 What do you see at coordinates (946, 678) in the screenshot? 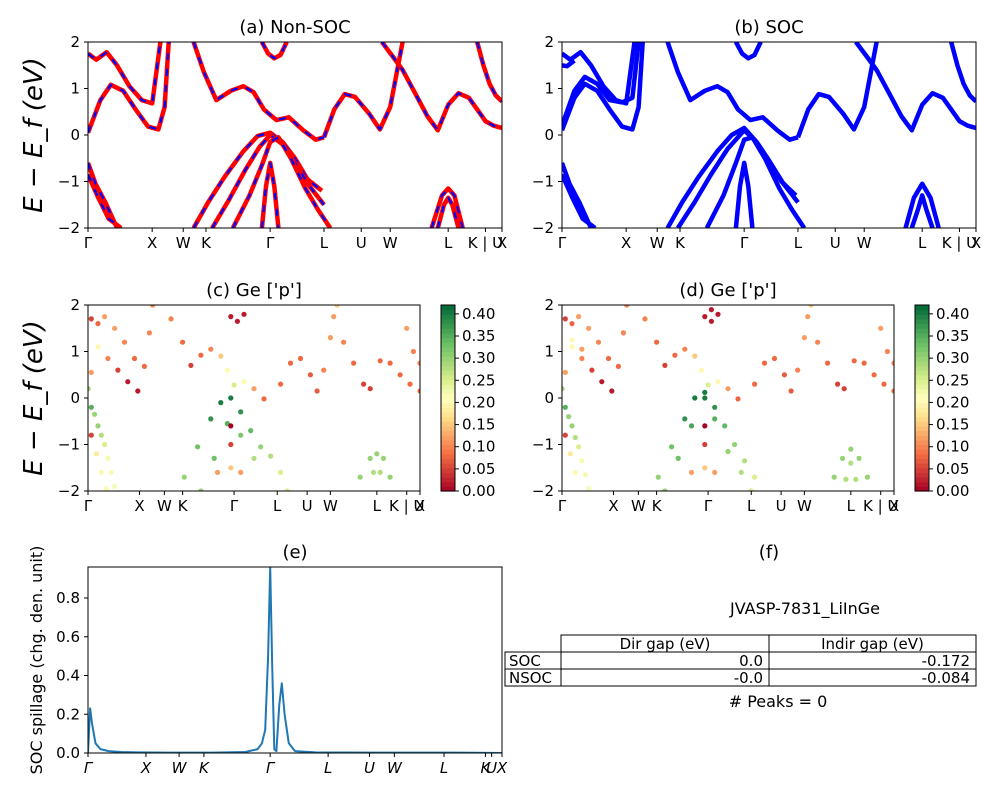
I see `table-cell-indir-gap: -0.084` at bounding box center [946, 678].